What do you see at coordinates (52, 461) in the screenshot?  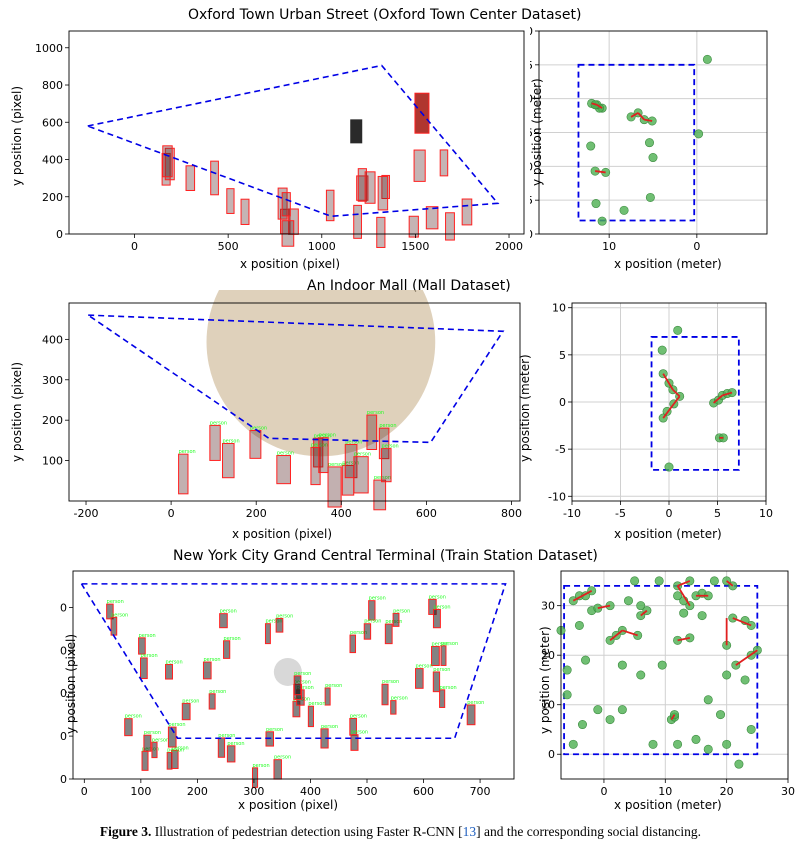 I see `mall-y-tick-label: 100` at bounding box center [52, 461].